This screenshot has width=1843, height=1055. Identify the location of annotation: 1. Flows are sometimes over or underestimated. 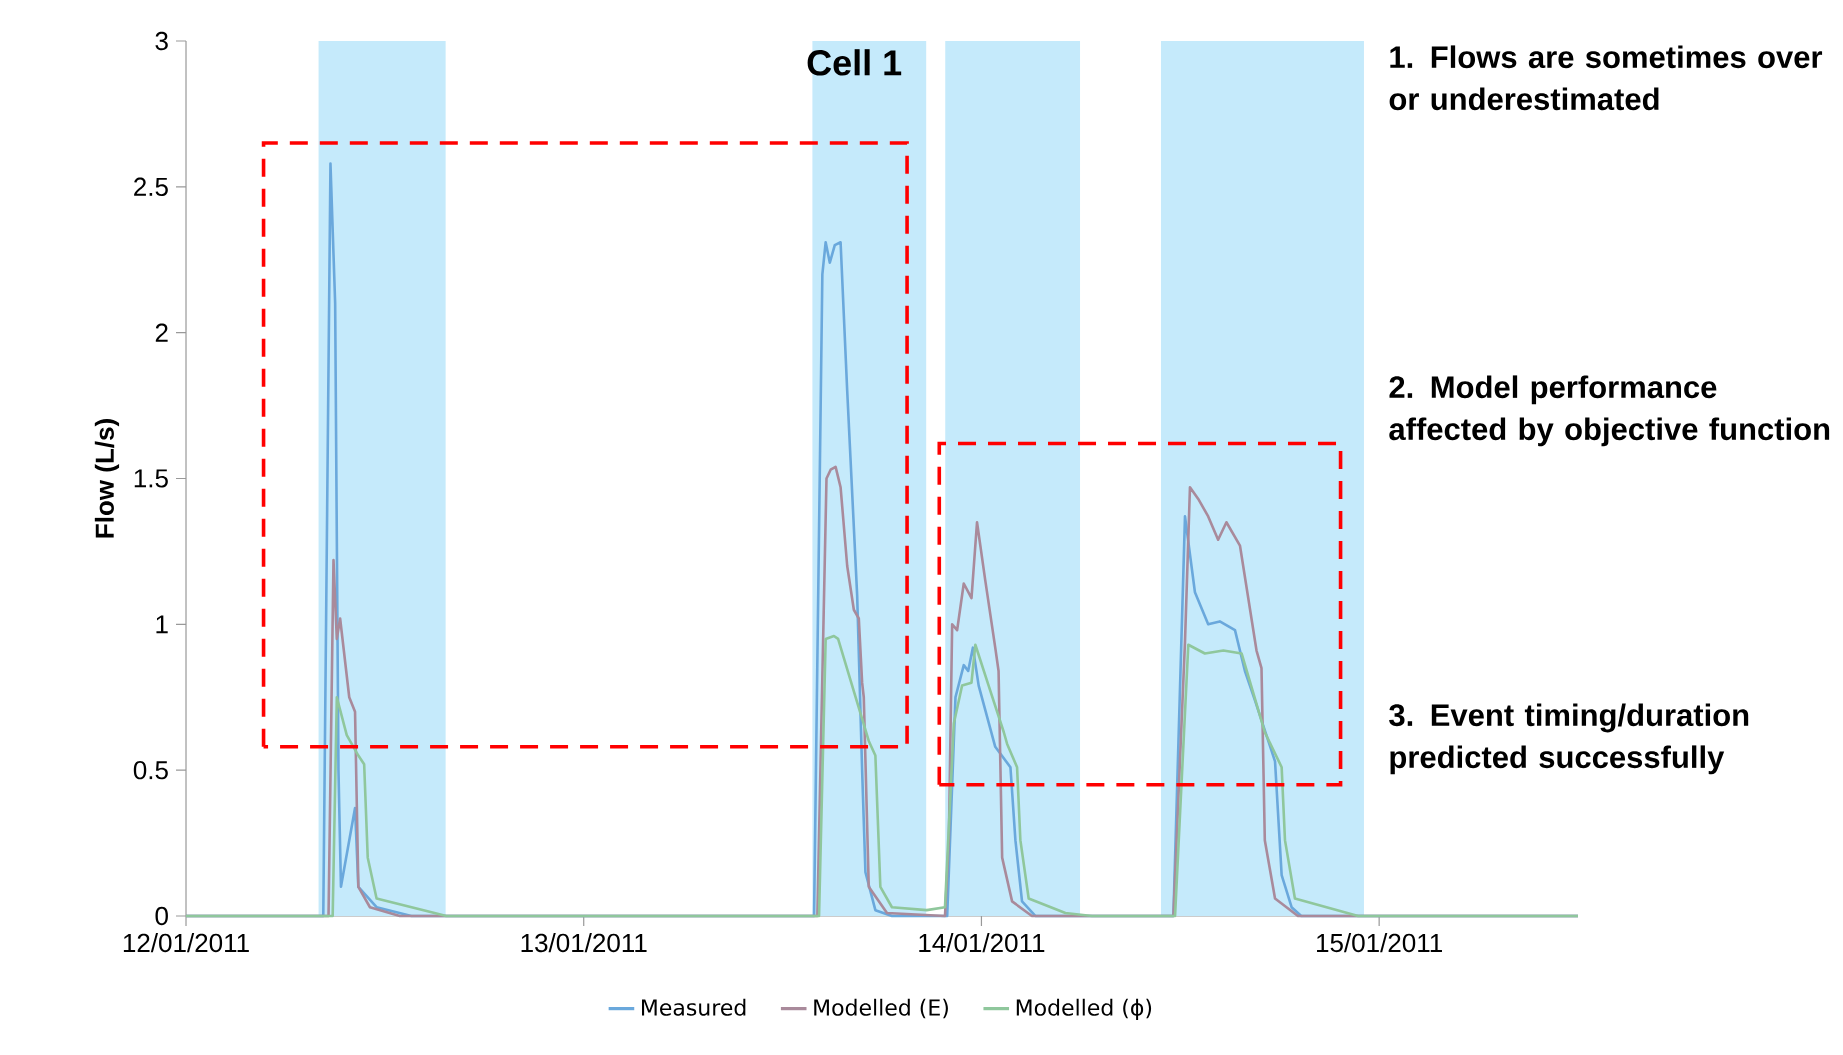
(1606, 78).